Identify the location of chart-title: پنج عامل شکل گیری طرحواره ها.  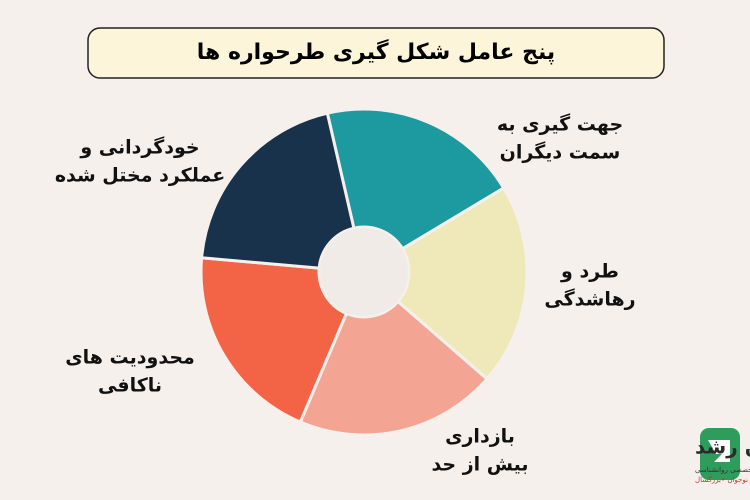
(376, 51).